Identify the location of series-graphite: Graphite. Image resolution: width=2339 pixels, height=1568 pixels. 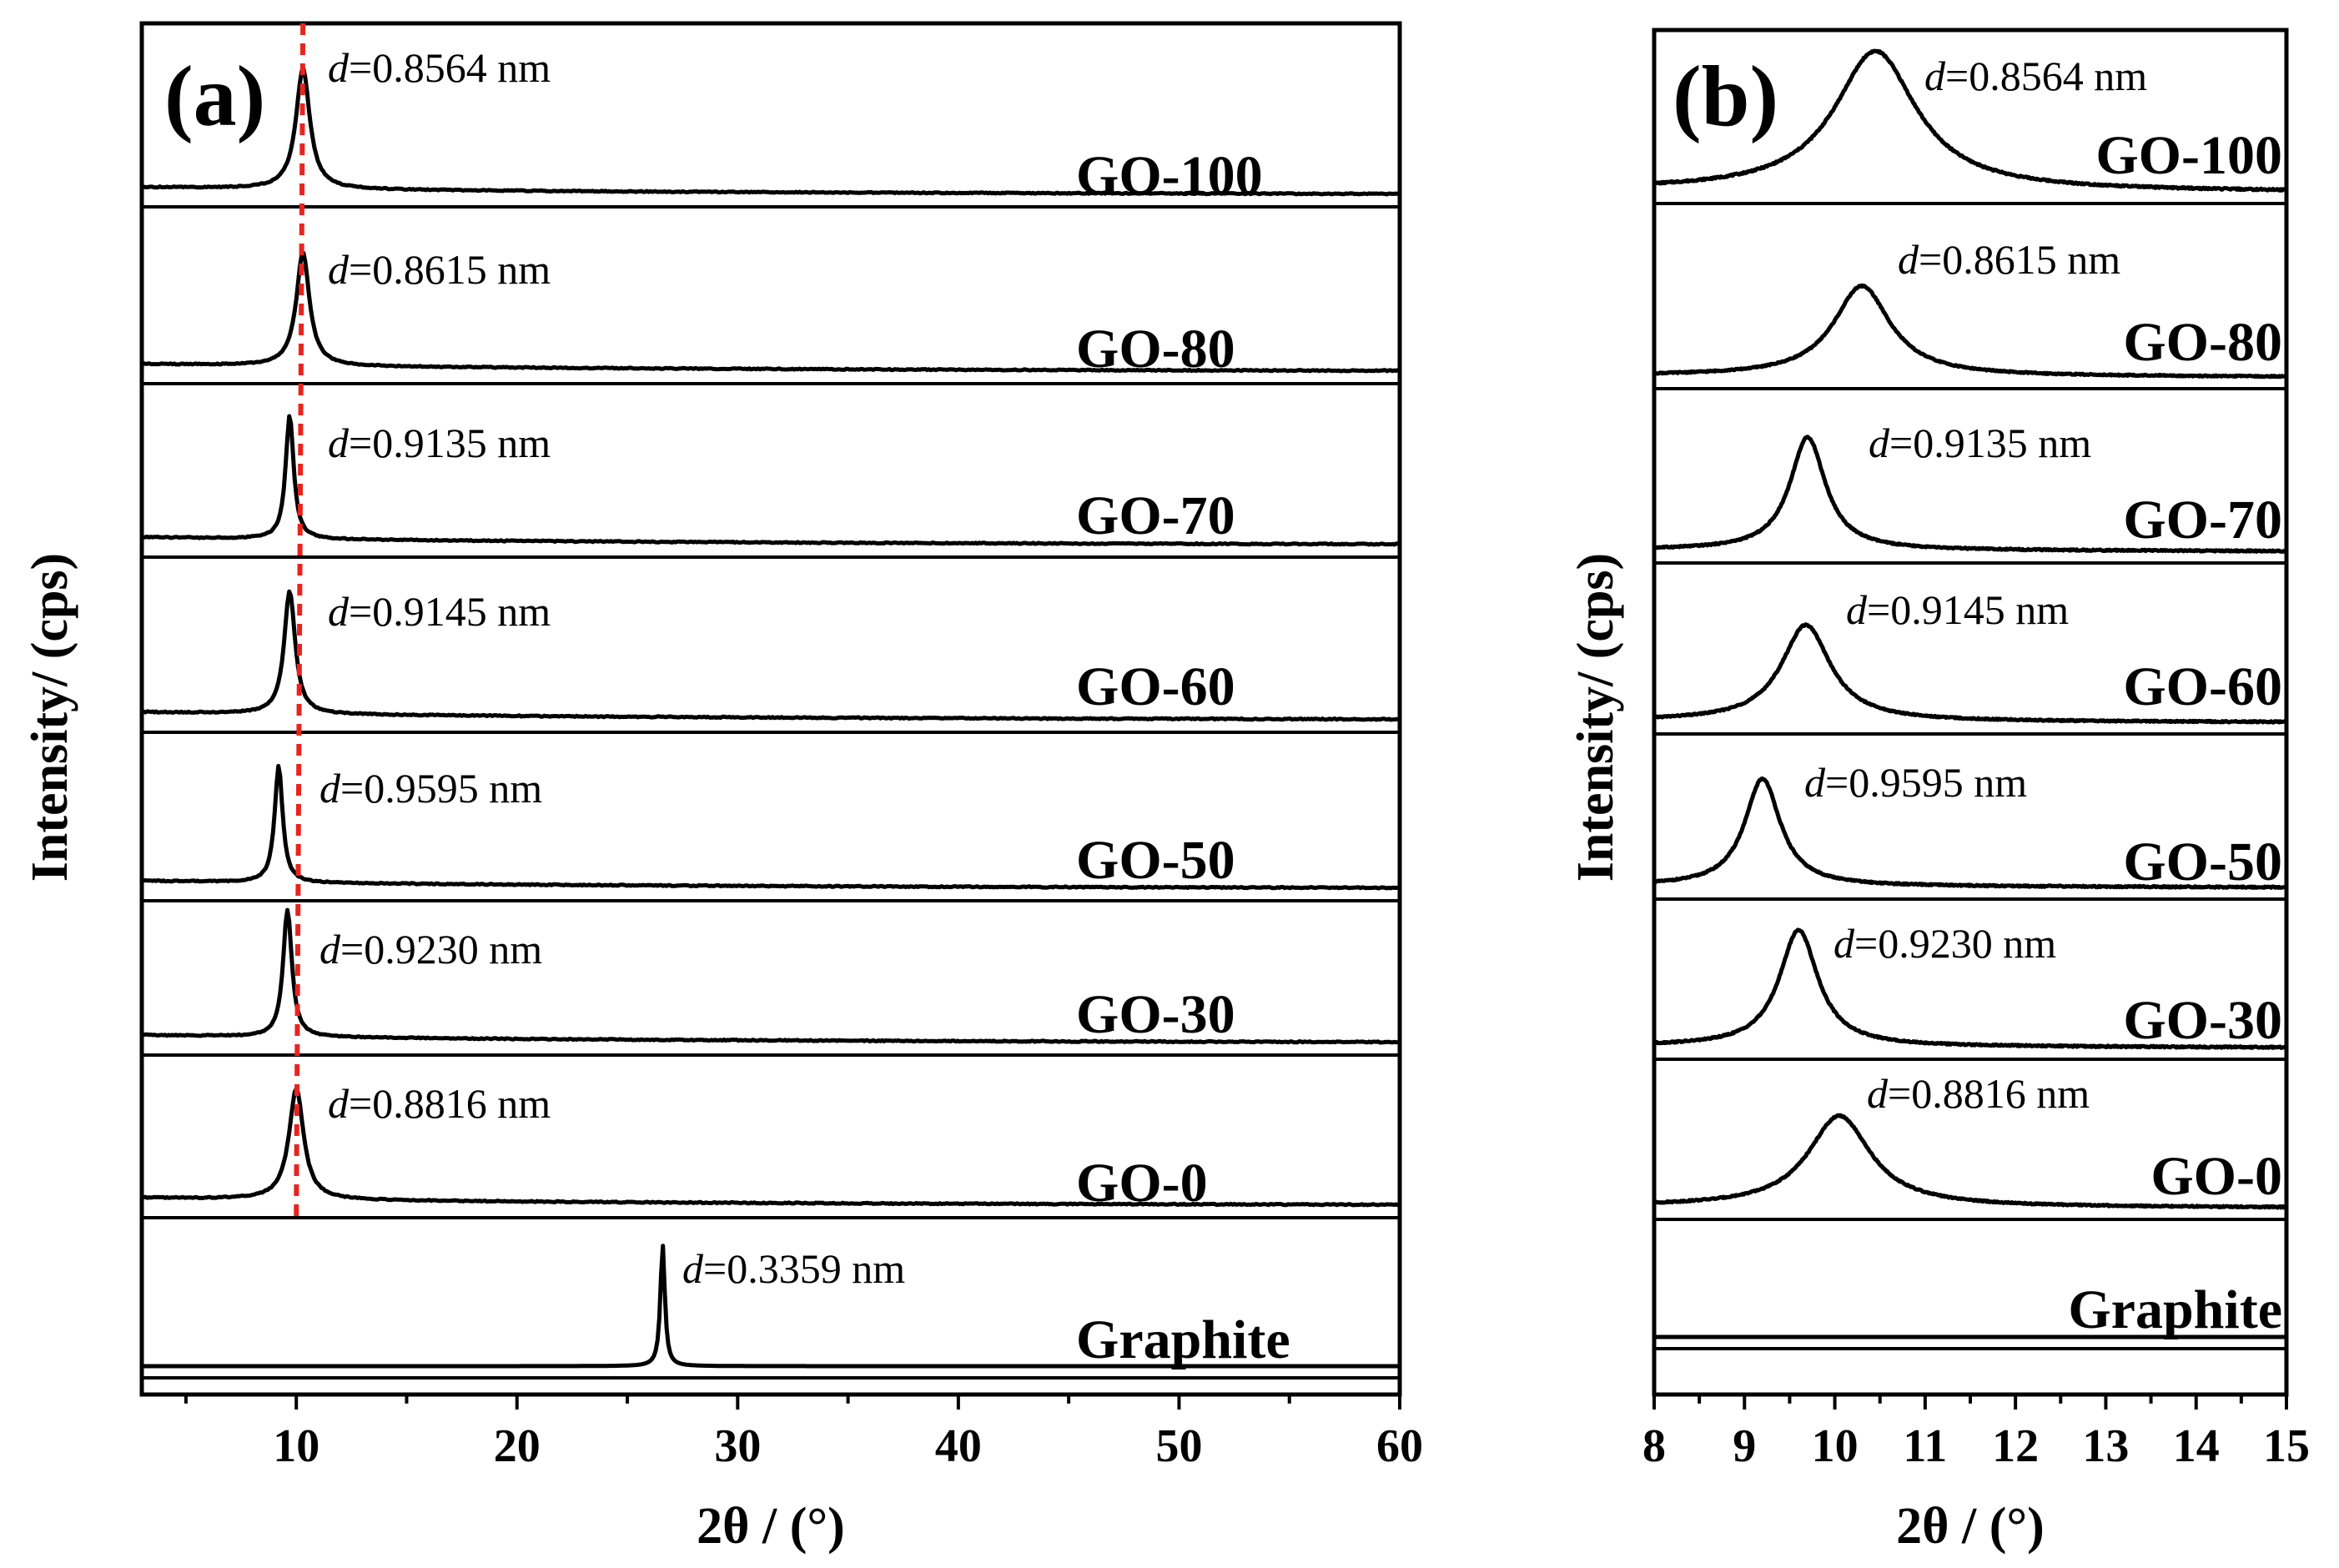
(1970, 1314).